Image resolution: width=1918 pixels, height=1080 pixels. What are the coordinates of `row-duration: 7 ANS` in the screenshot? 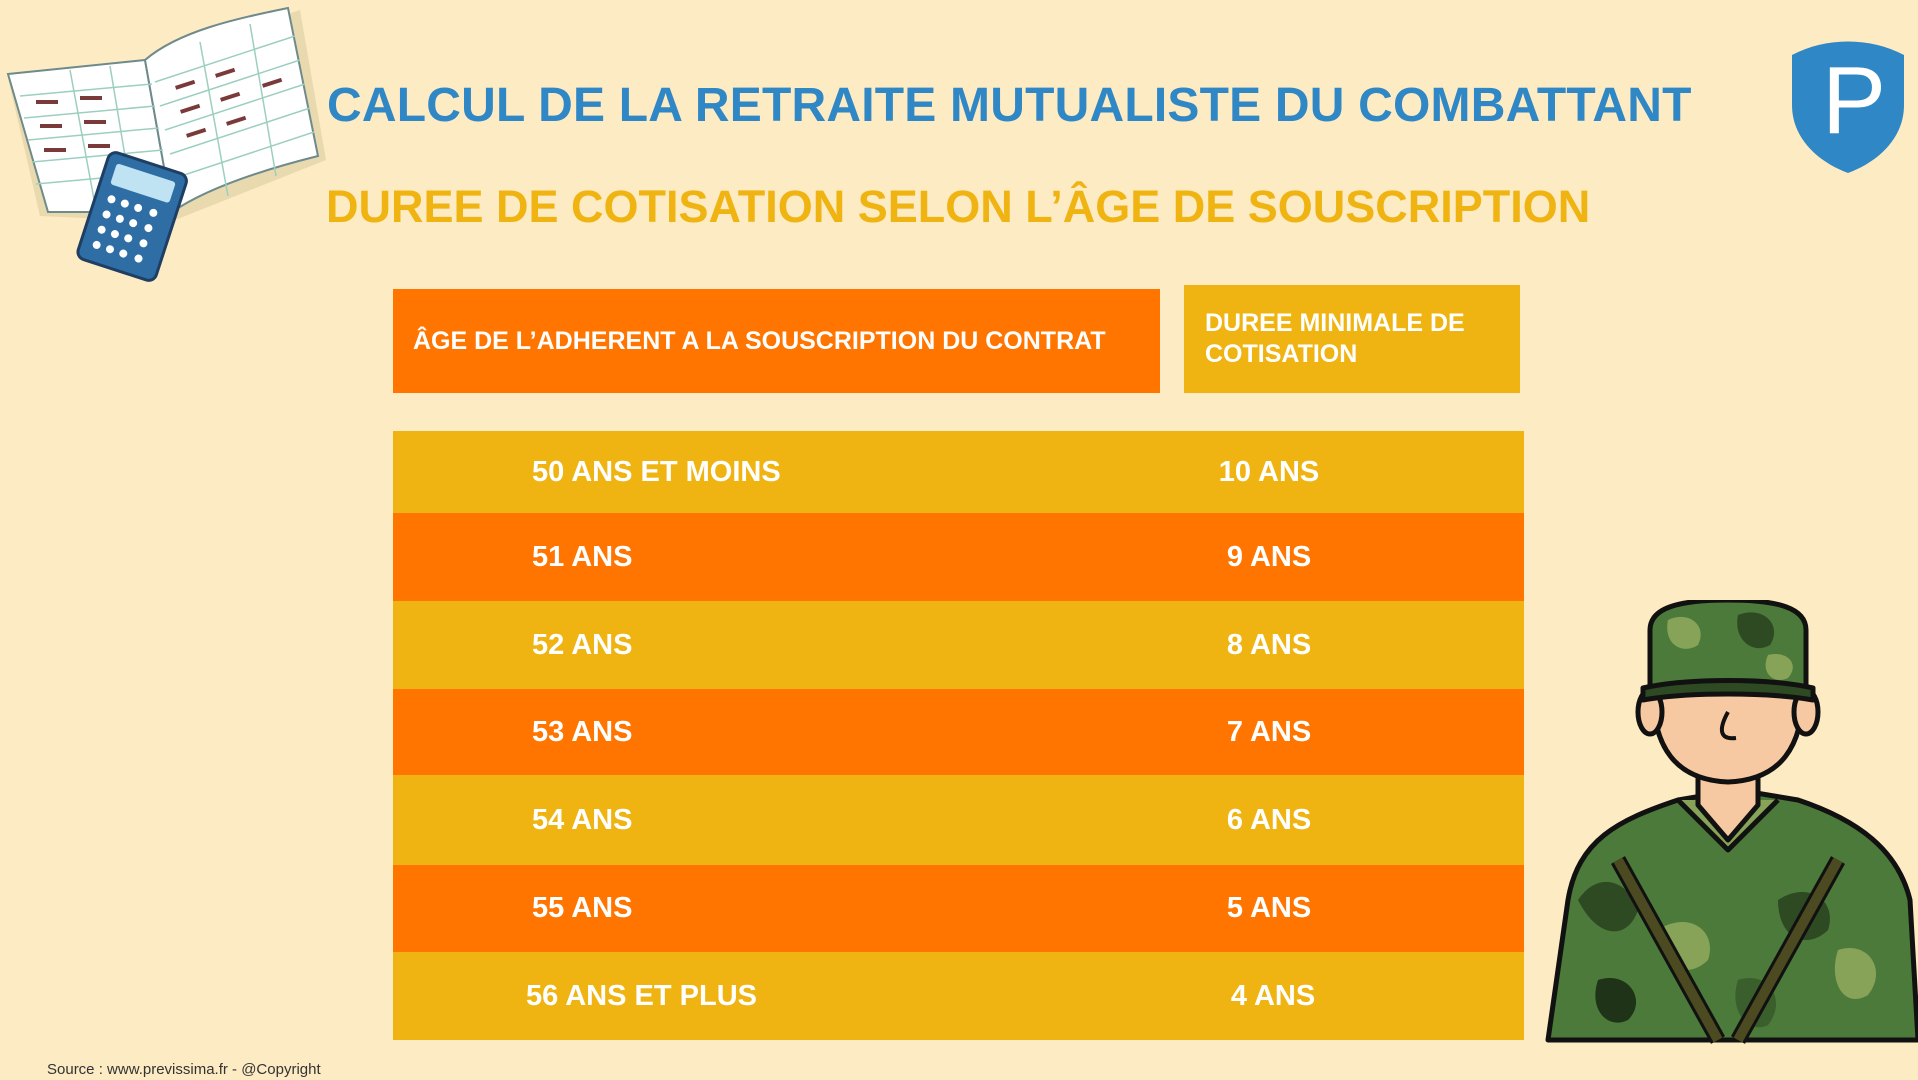 It's located at (1269, 731).